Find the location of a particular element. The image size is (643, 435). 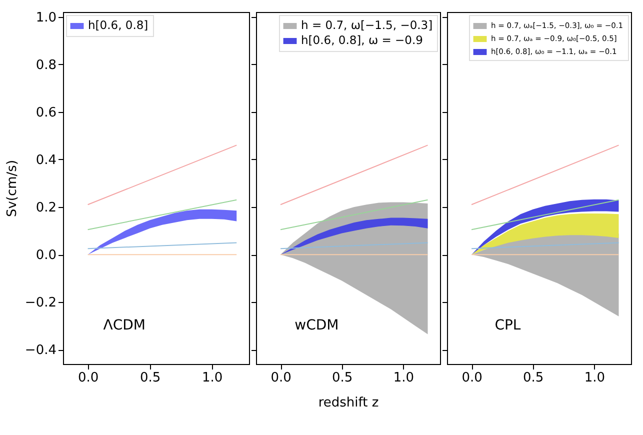

y-axis-title: Sv(cm/s) is located at coordinates (12, 189).